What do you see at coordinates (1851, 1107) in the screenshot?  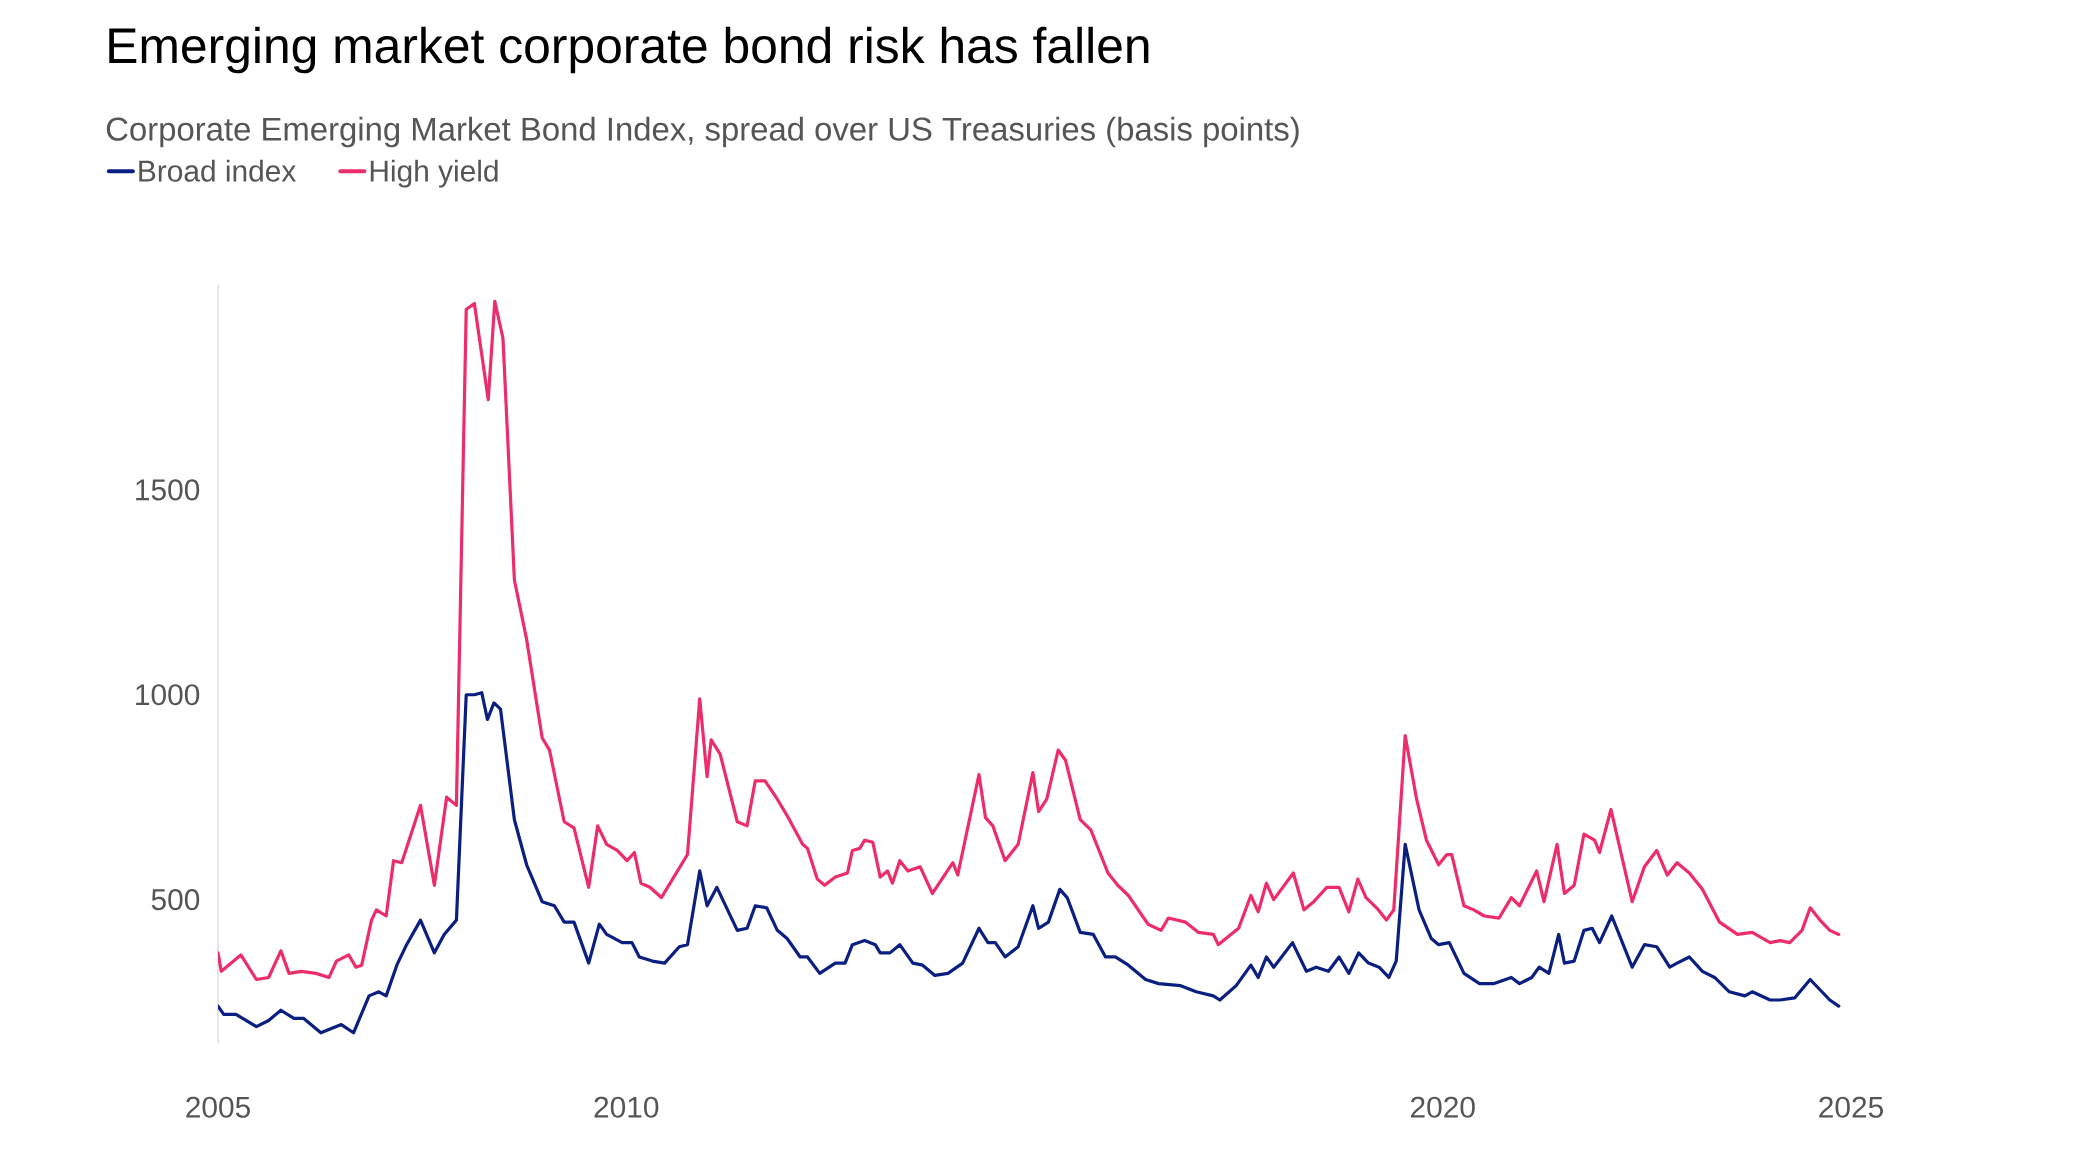 I see `x-tick-label: 2025` at bounding box center [1851, 1107].